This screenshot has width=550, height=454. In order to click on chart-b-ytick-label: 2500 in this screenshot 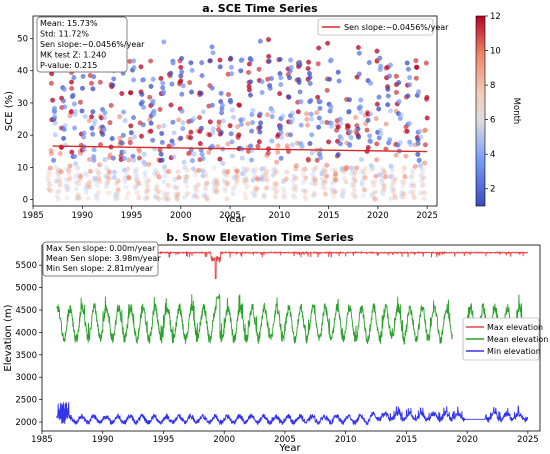, I will do `click(26, 401)`.